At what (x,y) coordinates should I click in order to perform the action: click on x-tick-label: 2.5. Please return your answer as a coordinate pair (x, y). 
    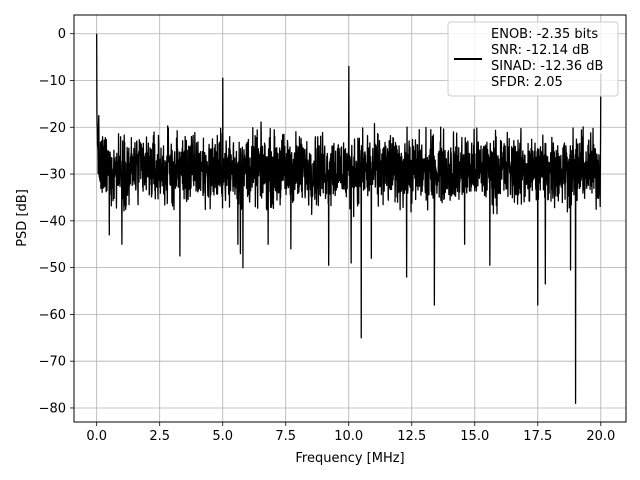
    Looking at the image, I should click on (159, 436).